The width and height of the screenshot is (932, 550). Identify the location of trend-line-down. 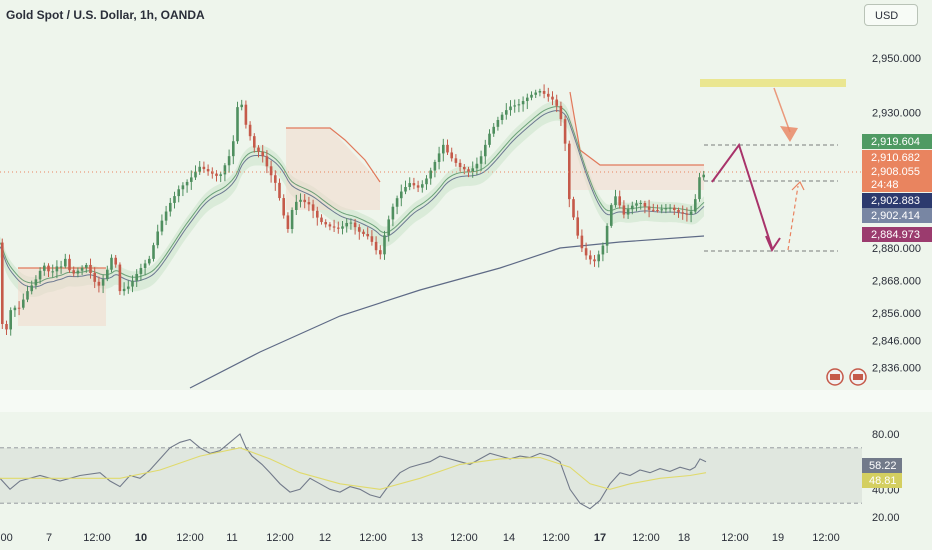
(636, 128).